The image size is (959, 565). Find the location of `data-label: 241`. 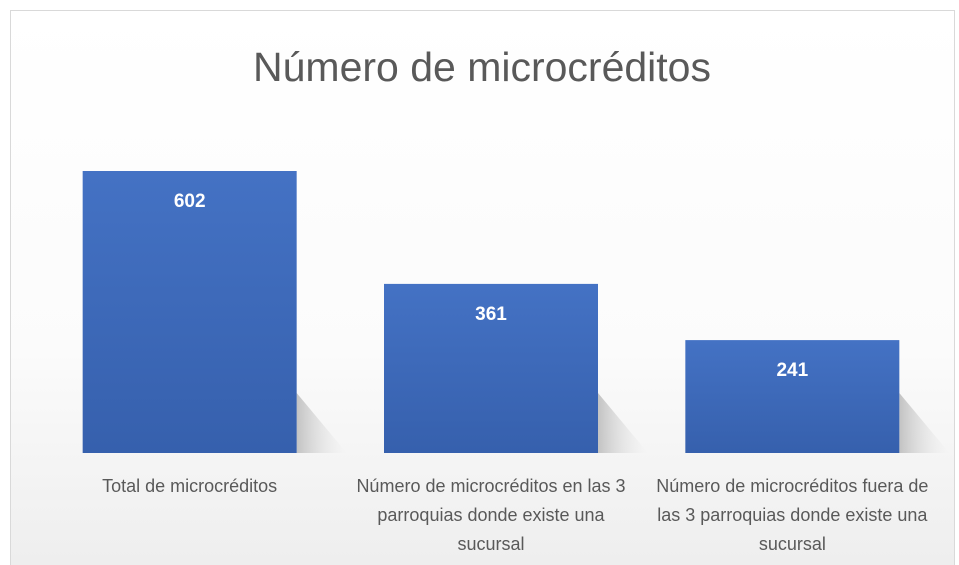

data-label: 241 is located at coordinates (792, 370).